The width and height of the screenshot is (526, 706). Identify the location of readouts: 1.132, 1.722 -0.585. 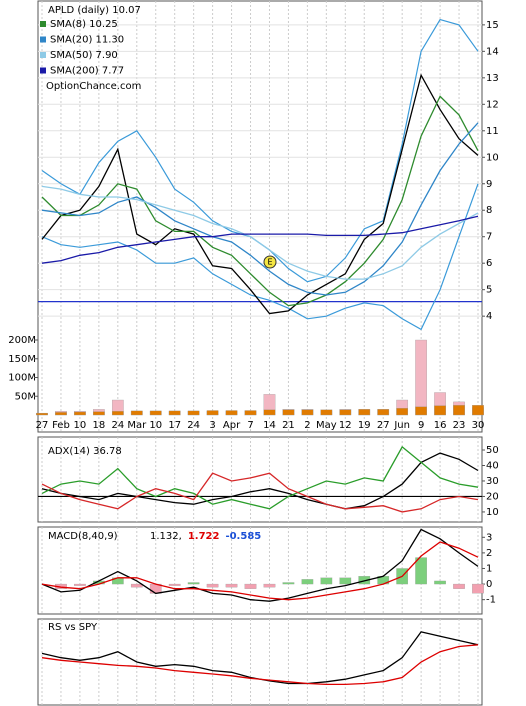
(205, 536).